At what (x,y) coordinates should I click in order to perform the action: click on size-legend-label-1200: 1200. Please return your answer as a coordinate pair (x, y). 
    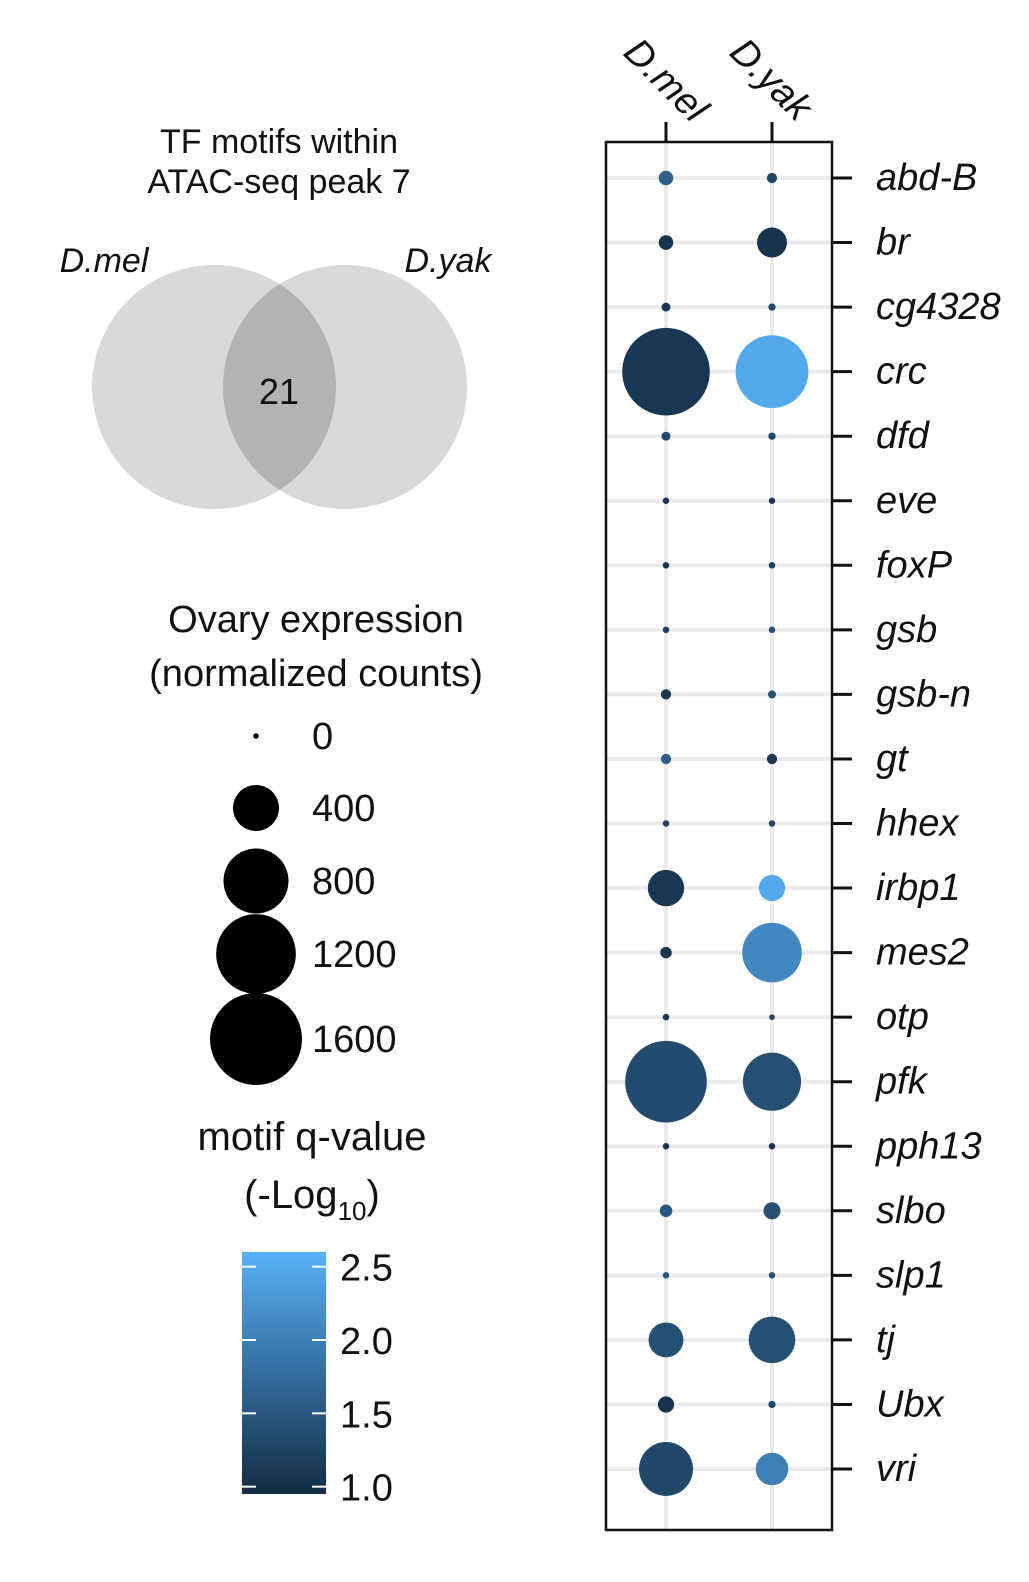
    Looking at the image, I should click on (354, 955).